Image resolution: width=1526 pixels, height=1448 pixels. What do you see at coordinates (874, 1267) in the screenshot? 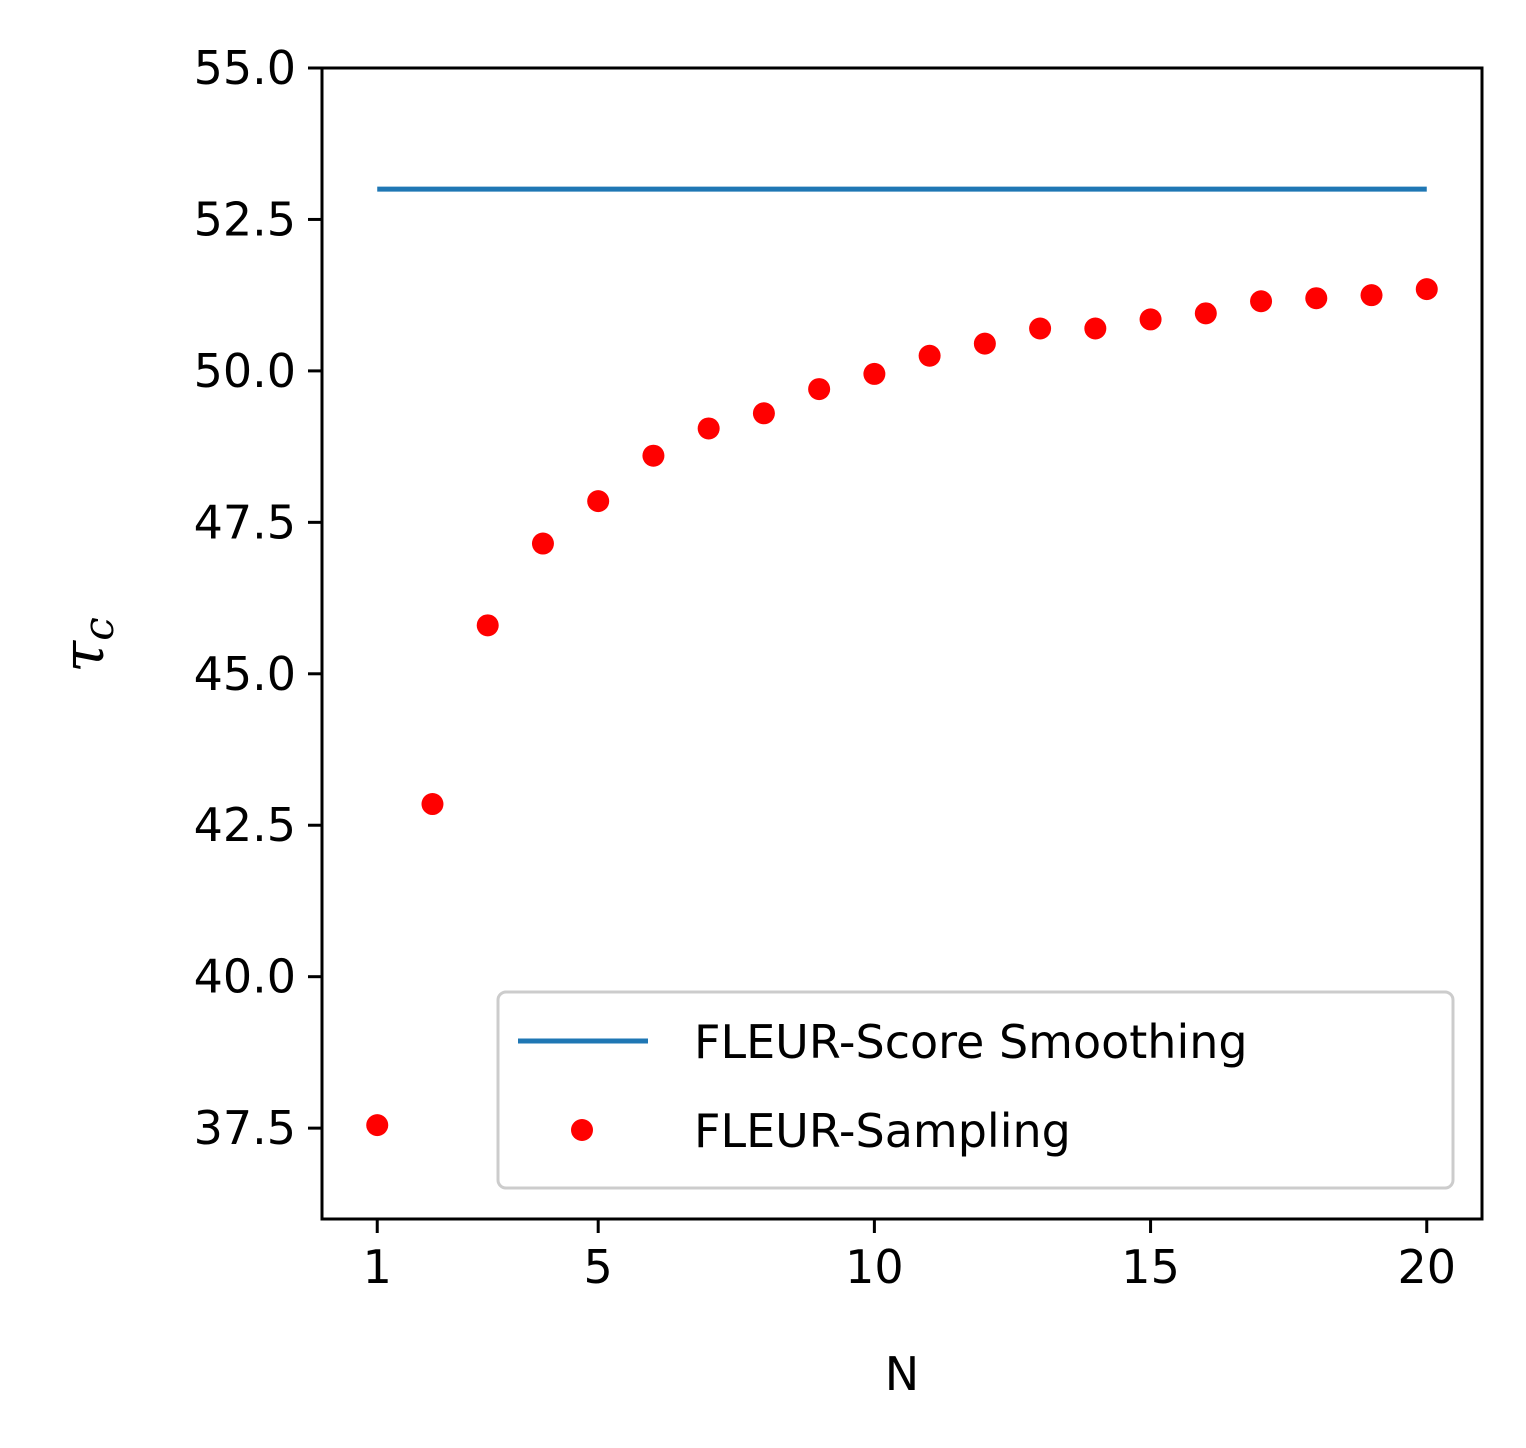
I see `x-tick-label: 10` at bounding box center [874, 1267].